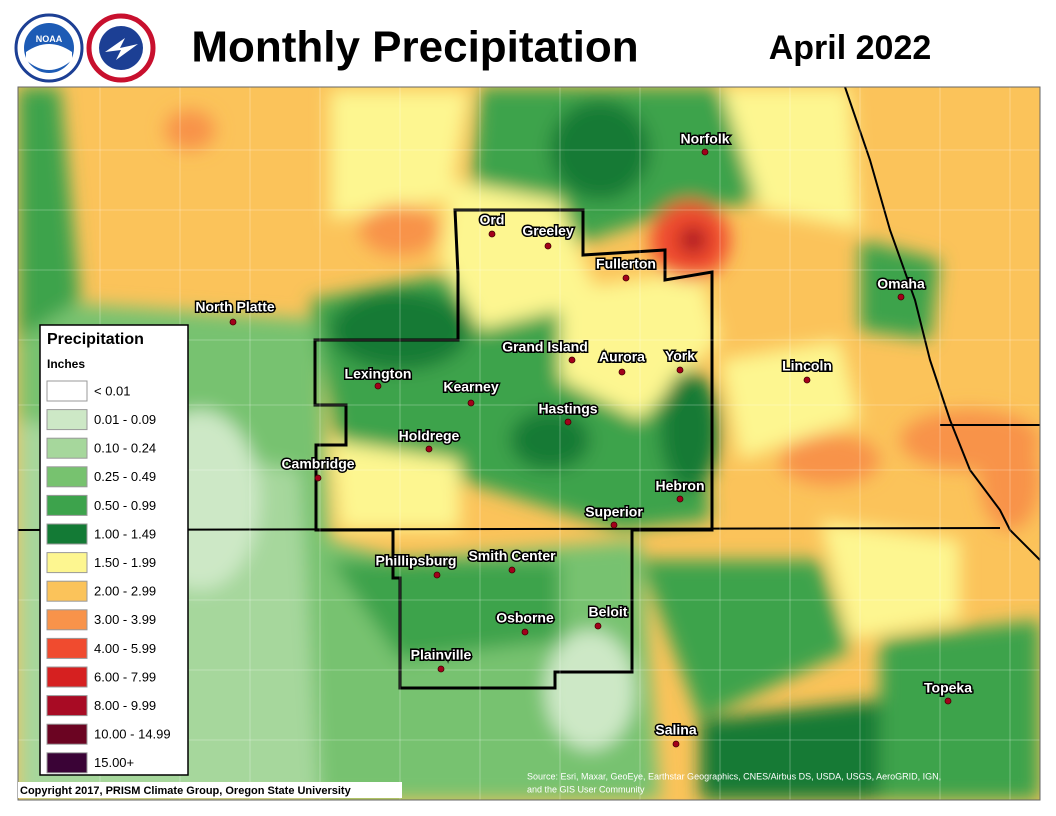 The height and width of the screenshot is (816, 1056). I want to click on legend-label: 0.25 - 0.49, so click(125, 476).